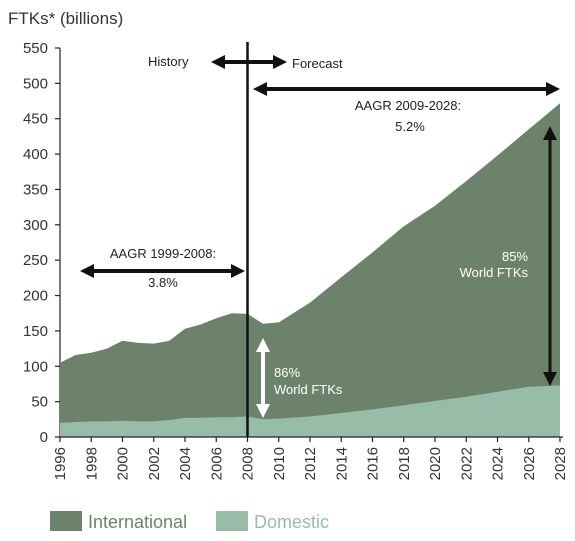 The image size is (575, 541). I want to click on y-tick-label: 300, so click(35, 225).